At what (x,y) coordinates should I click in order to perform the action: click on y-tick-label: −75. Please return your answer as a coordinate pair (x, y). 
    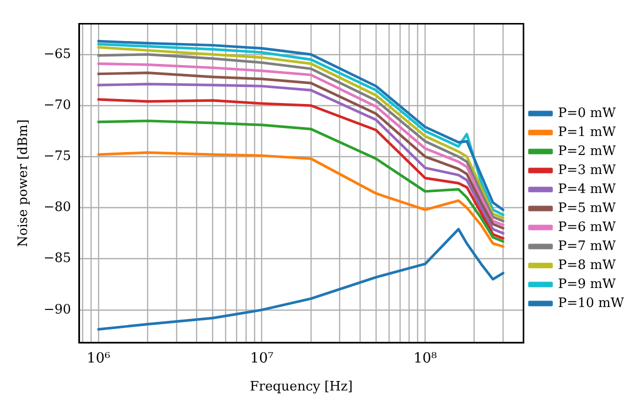
    Looking at the image, I should click on (58, 156).